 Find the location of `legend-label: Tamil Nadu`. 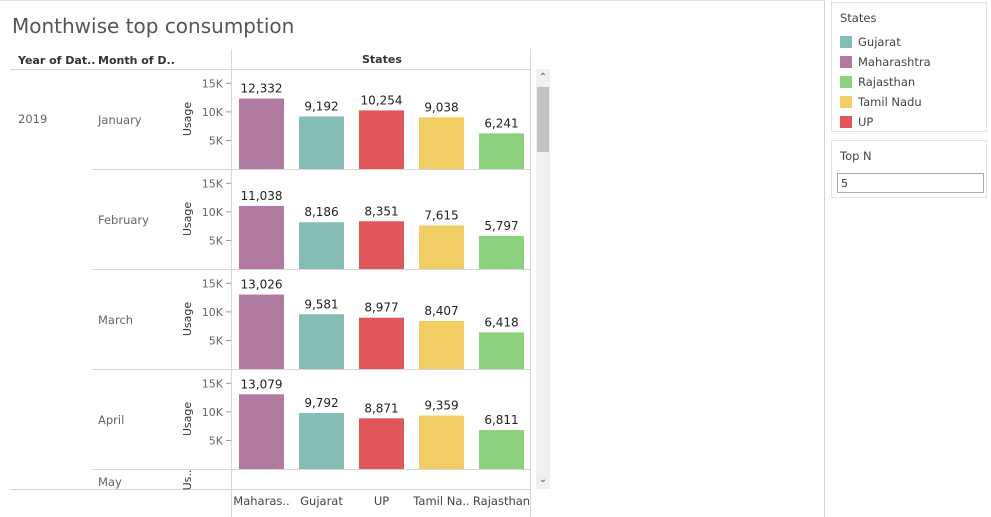

legend-label: Tamil Nadu is located at coordinates (890, 102).